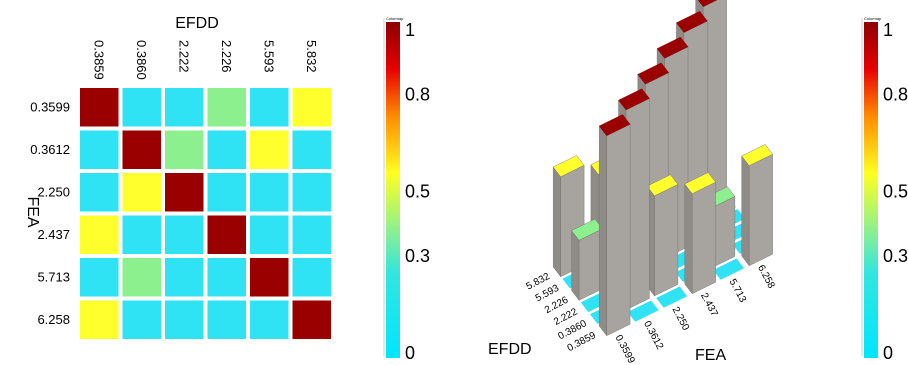 Image resolution: width=908 pixels, height=365 pixels. I want to click on colorbar-right-gradient, so click(871, 190).